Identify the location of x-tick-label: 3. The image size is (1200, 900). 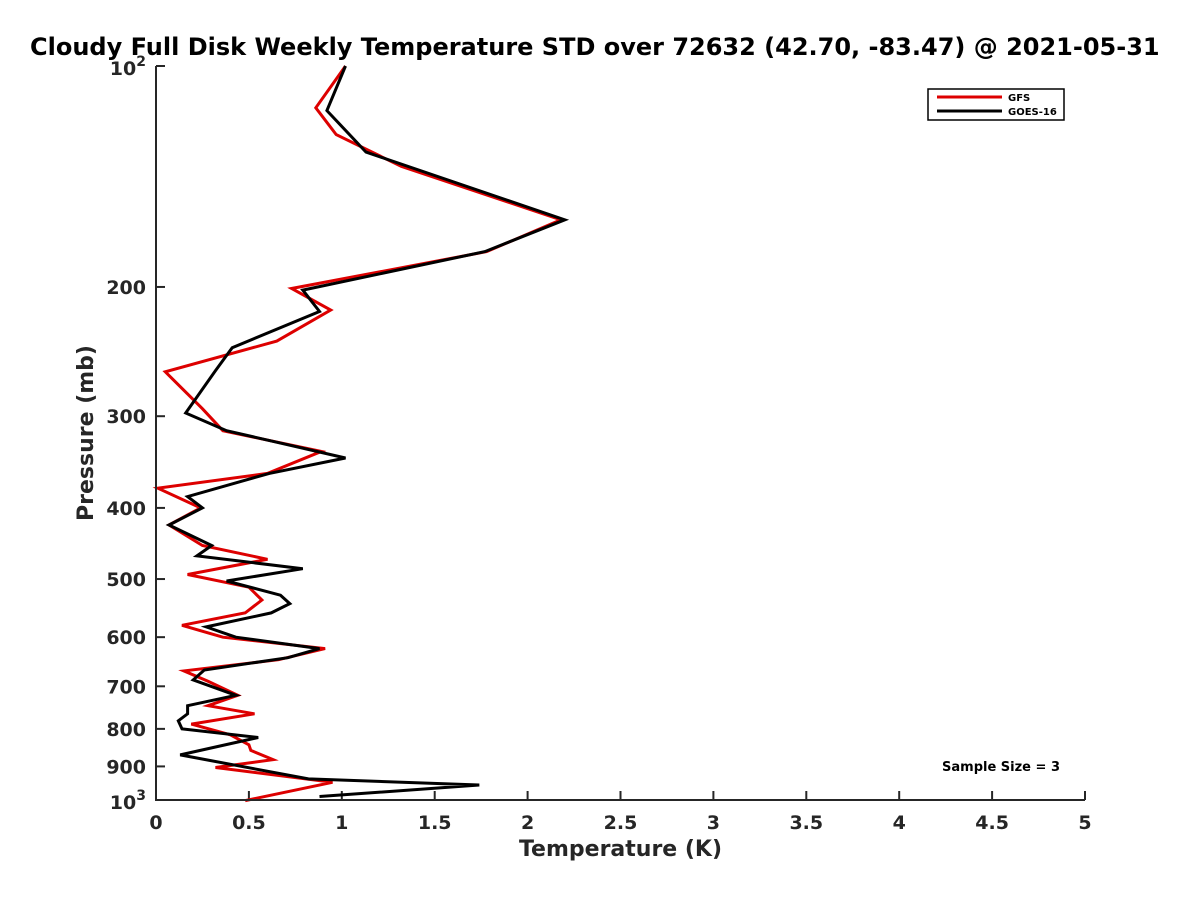
(713, 823).